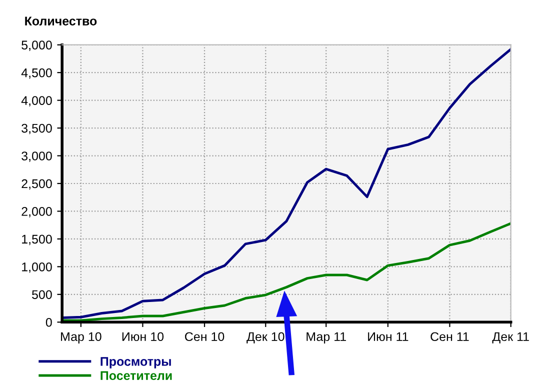 This screenshot has height=390, width=540. Describe the element at coordinates (36, 73) in the screenshot. I see `y-tick-label: 4,500` at that location.